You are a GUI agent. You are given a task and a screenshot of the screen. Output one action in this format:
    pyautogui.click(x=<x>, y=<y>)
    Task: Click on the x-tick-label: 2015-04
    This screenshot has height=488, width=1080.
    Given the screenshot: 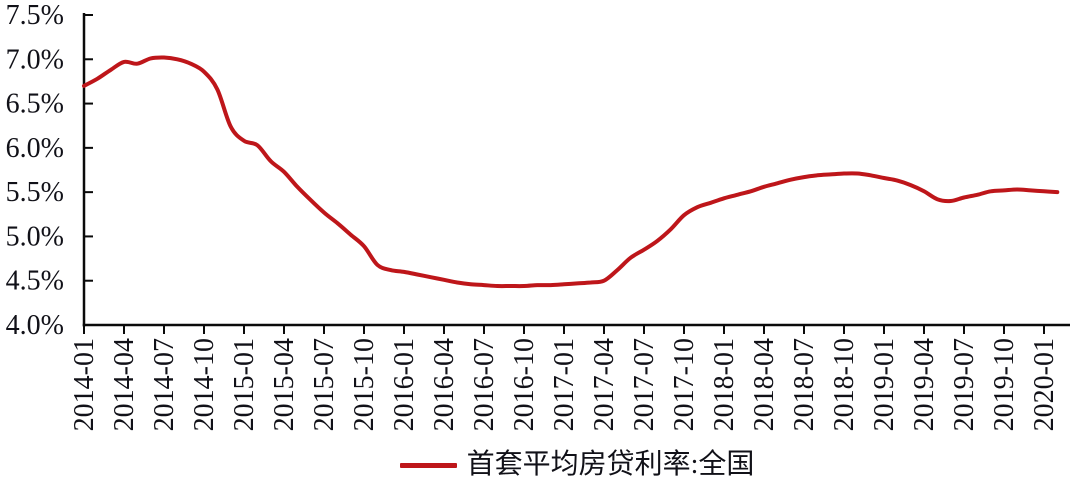 What is the action you would take?
    pyautogui.click(x=284, y=384)
    